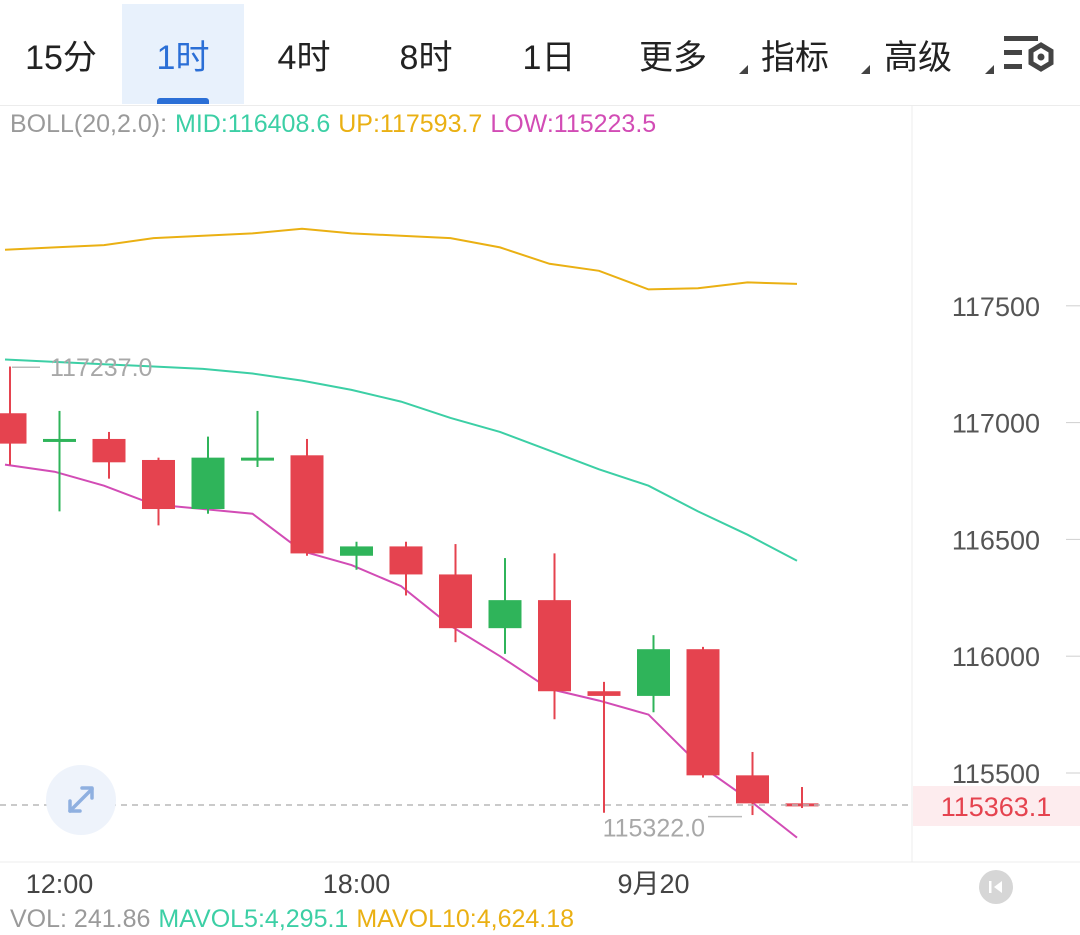  I want to click on tab-indicators: 指标, so click(802, 54).